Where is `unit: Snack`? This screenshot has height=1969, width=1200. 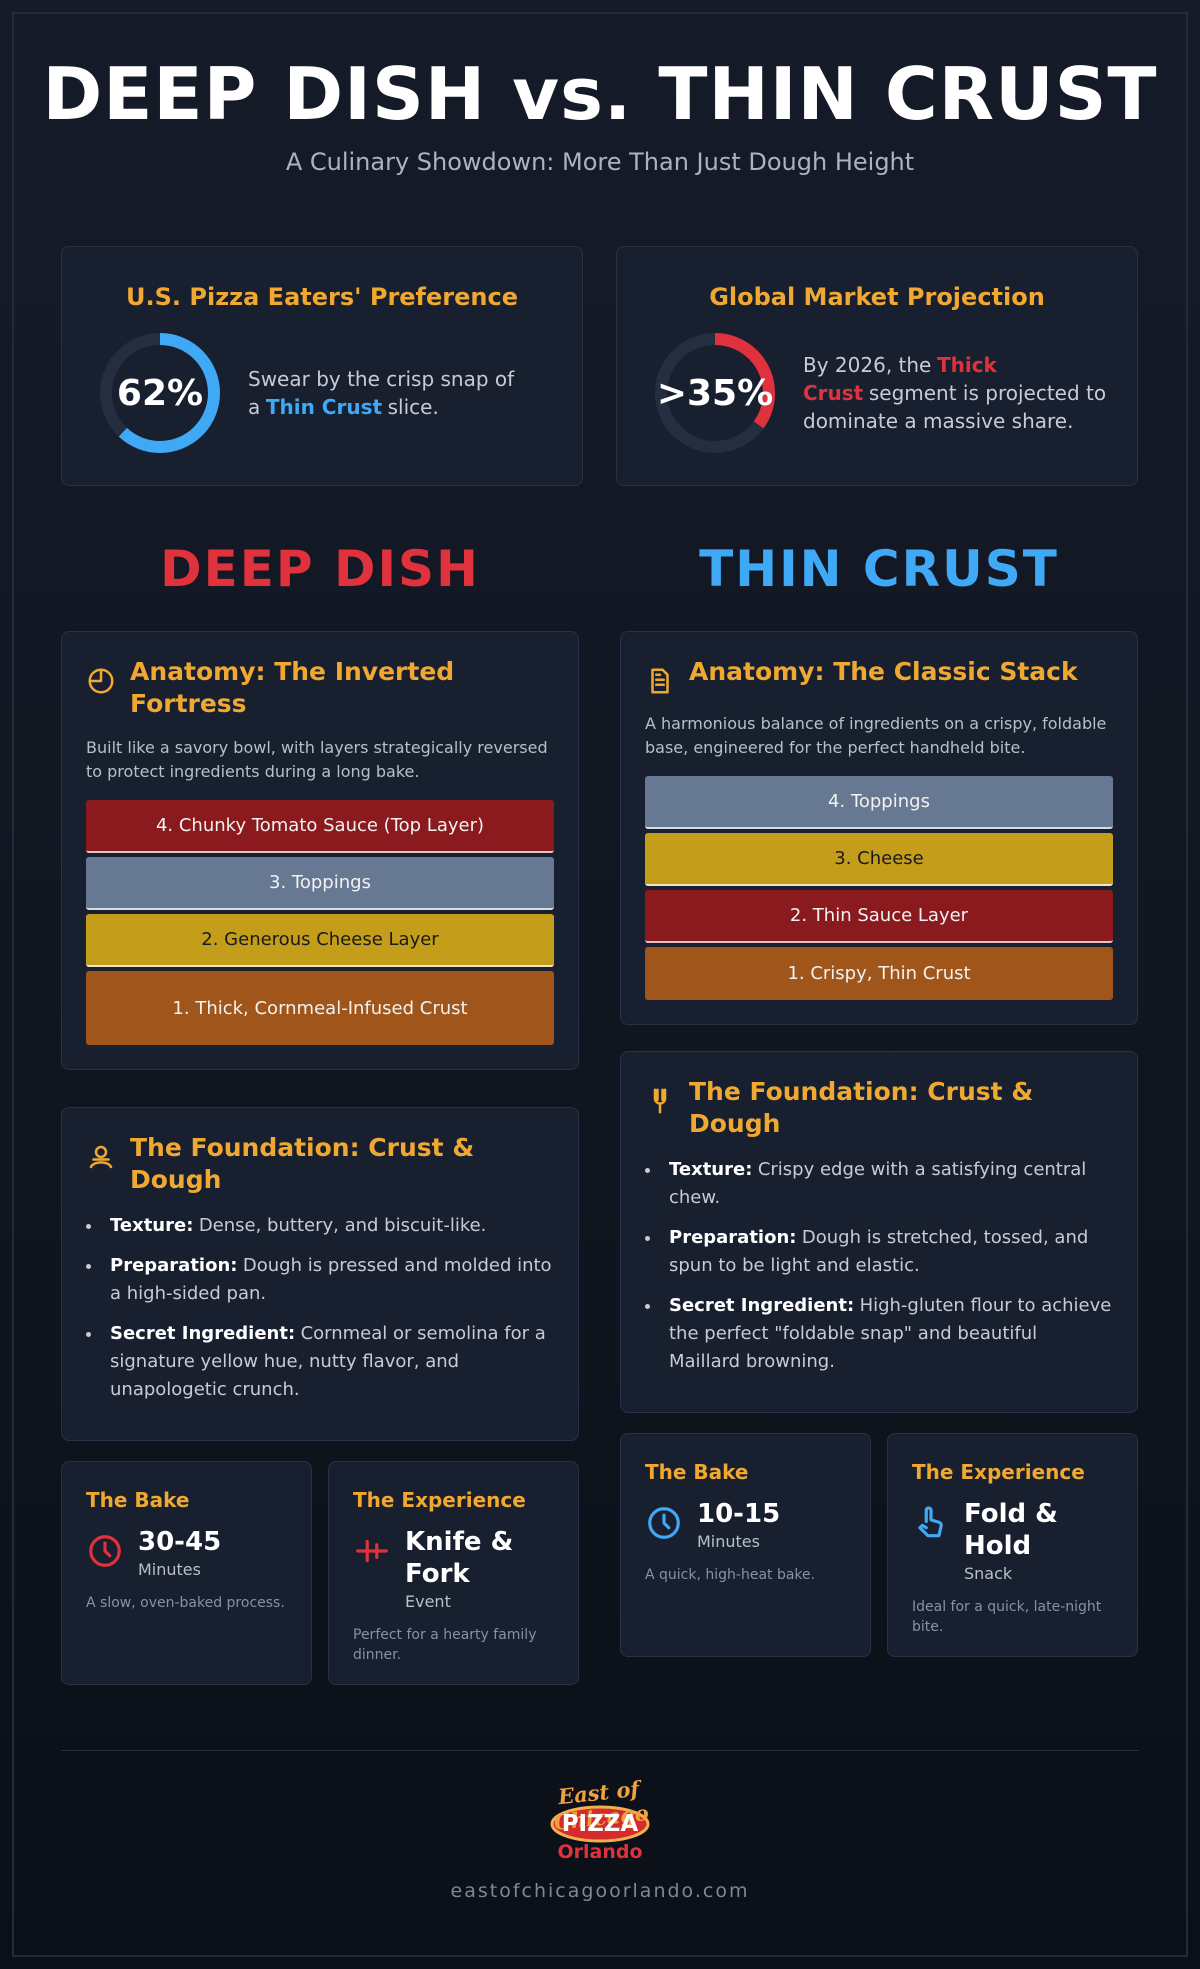 unit: Snack is located at coordinates (988, 1573).